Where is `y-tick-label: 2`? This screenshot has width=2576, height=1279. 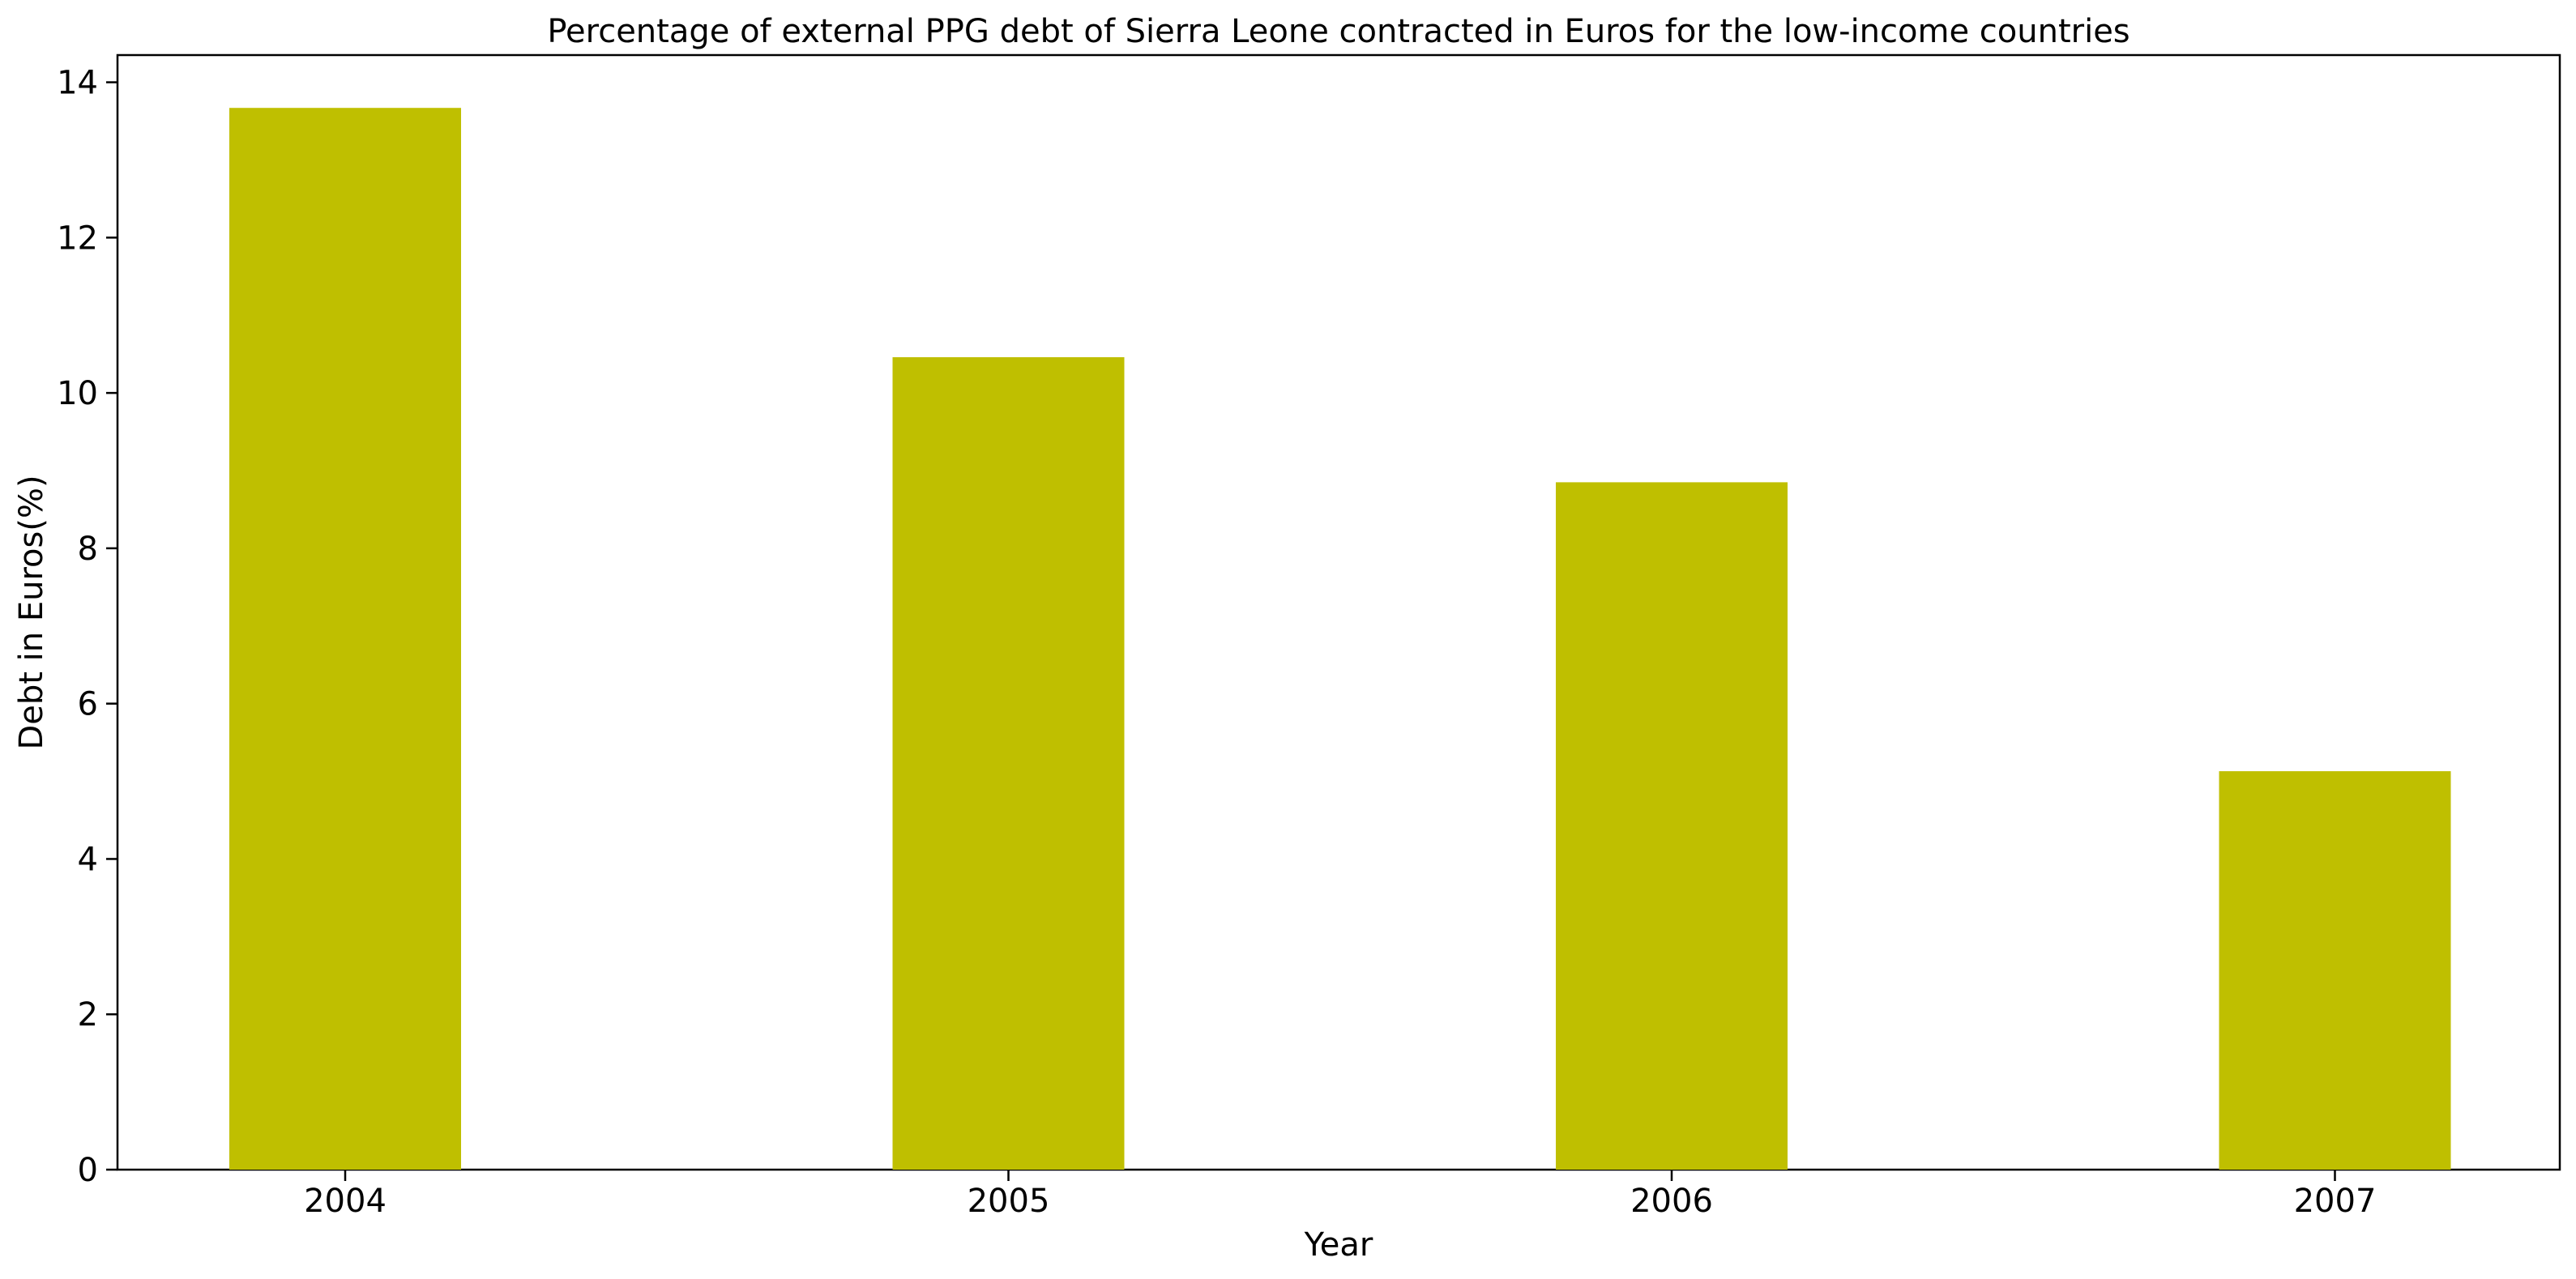 y-tick-label: 2 is located at coordinates (88, 1015).